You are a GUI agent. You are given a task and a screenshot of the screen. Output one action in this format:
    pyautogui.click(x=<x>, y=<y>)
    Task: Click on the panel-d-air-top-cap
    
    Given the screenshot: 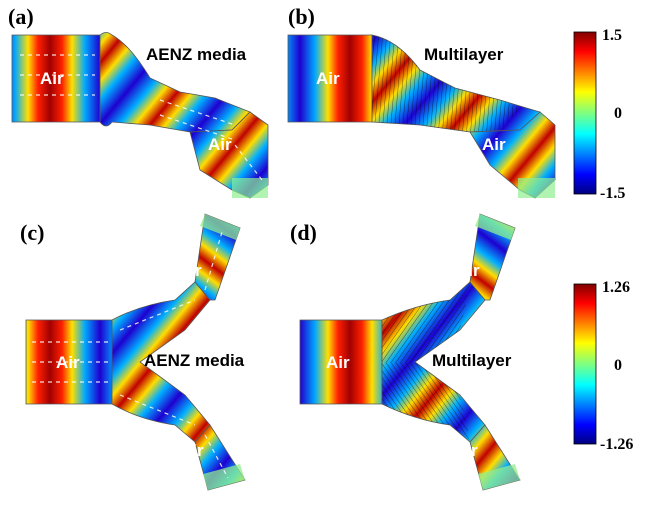 What is the action you would take?
    pyautogui.click(x=495, y=227)
    